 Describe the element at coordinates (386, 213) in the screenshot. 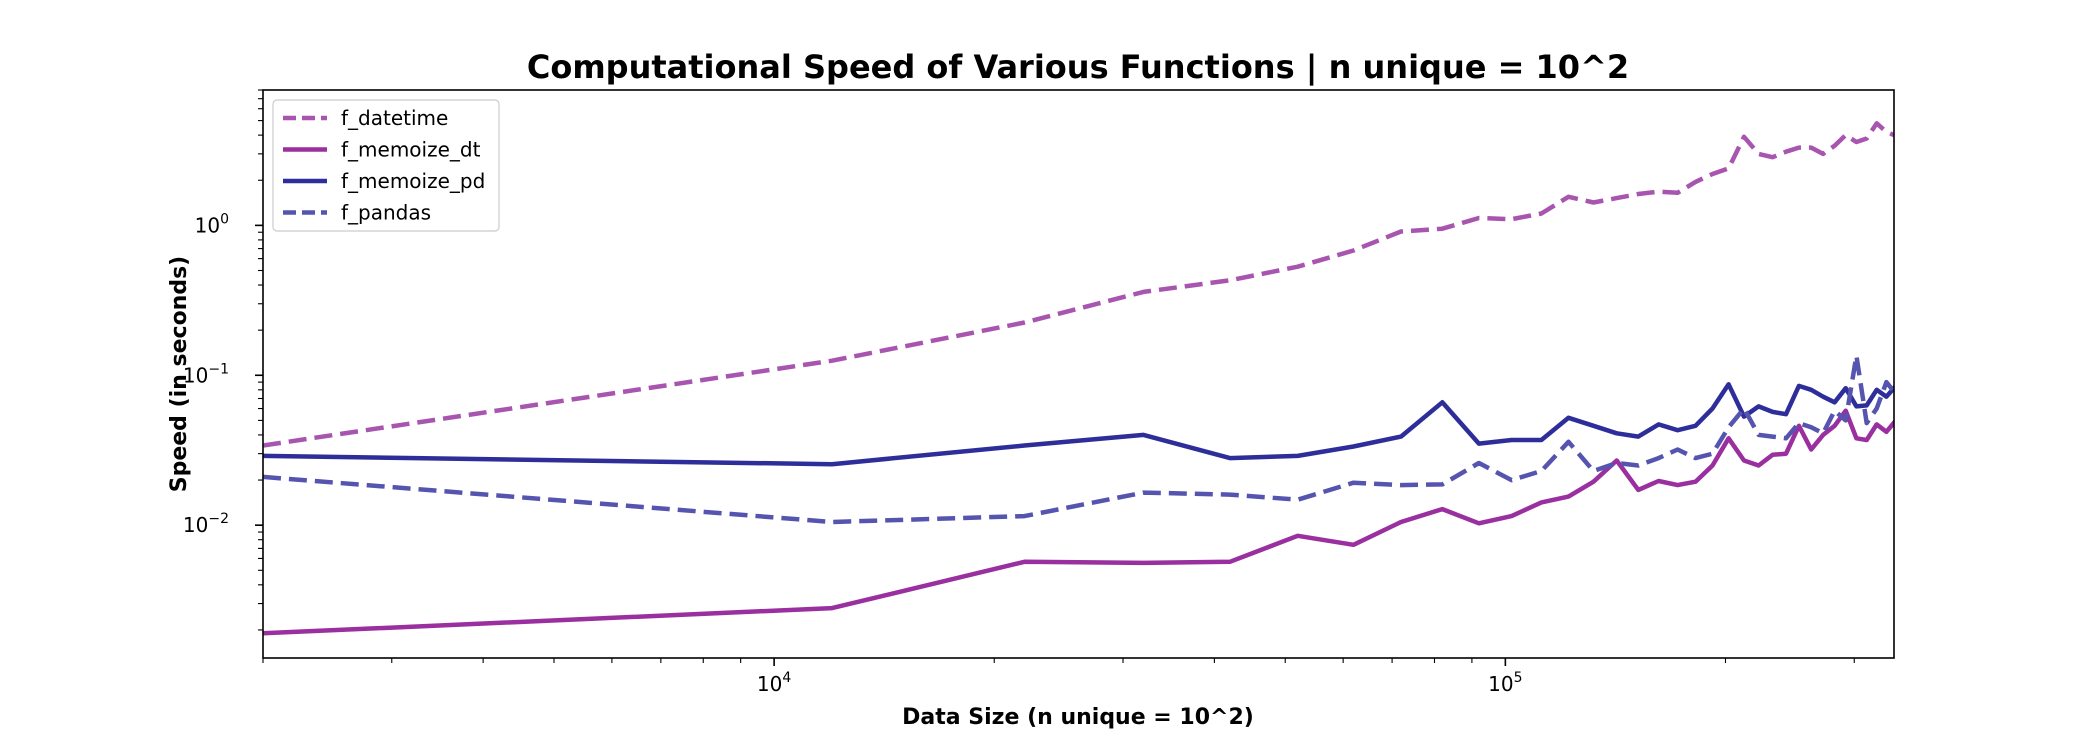

I see `legend-label-f_pandas: f_pandas` at that location.